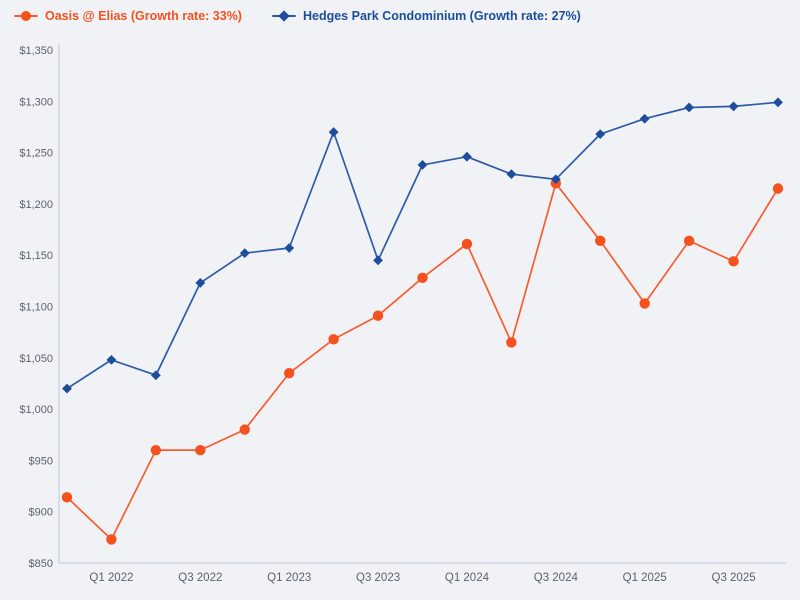  Describe the element at coordinates (111, 578) in the screenshot. I see `x-axis-tick-label: Q1 2022` at that location.